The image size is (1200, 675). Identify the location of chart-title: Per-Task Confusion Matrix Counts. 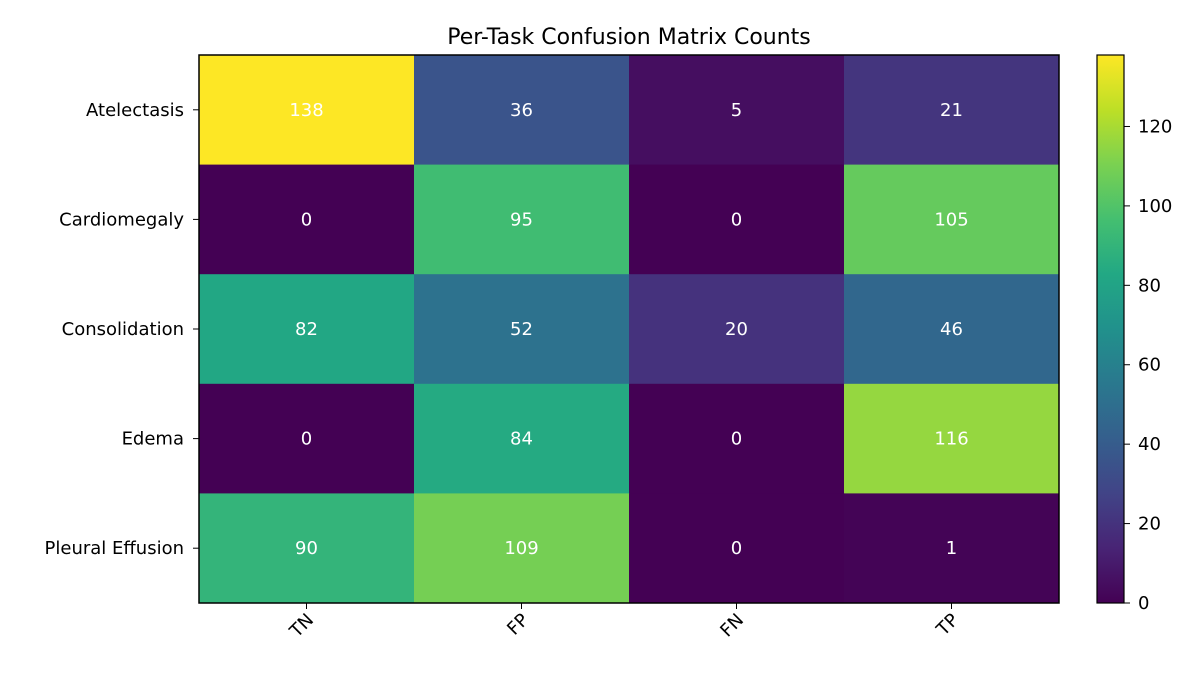
(629, 37).